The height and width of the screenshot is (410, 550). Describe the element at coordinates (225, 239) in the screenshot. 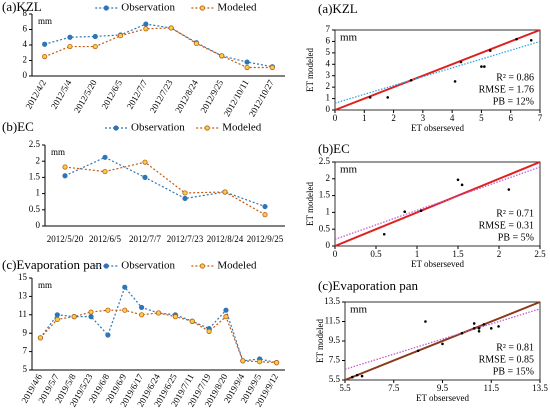

I see `x-tick-label: 2012/8/24` at that location.